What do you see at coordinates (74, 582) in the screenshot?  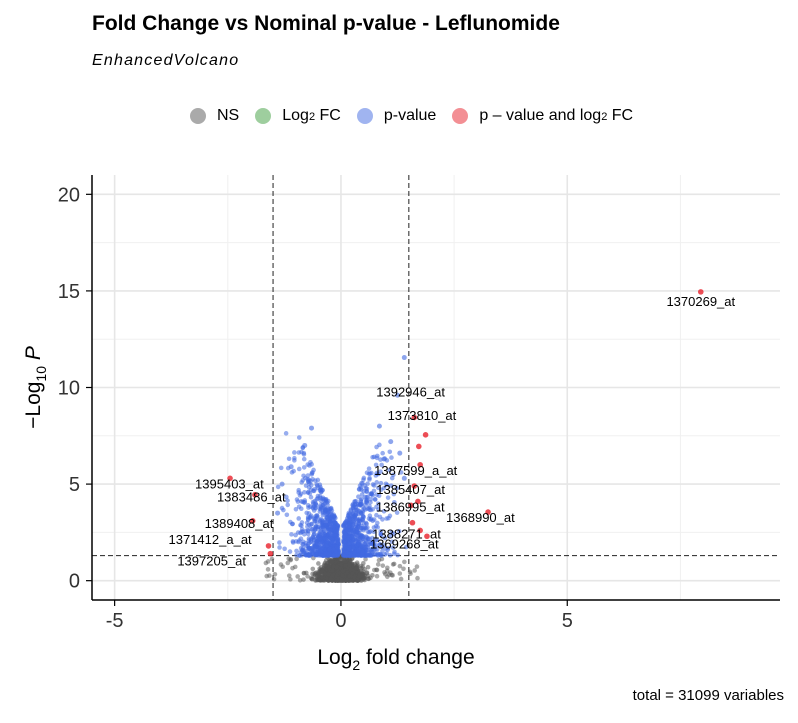 I see `y-tick-label: 0` at bounding box center [74, 582].